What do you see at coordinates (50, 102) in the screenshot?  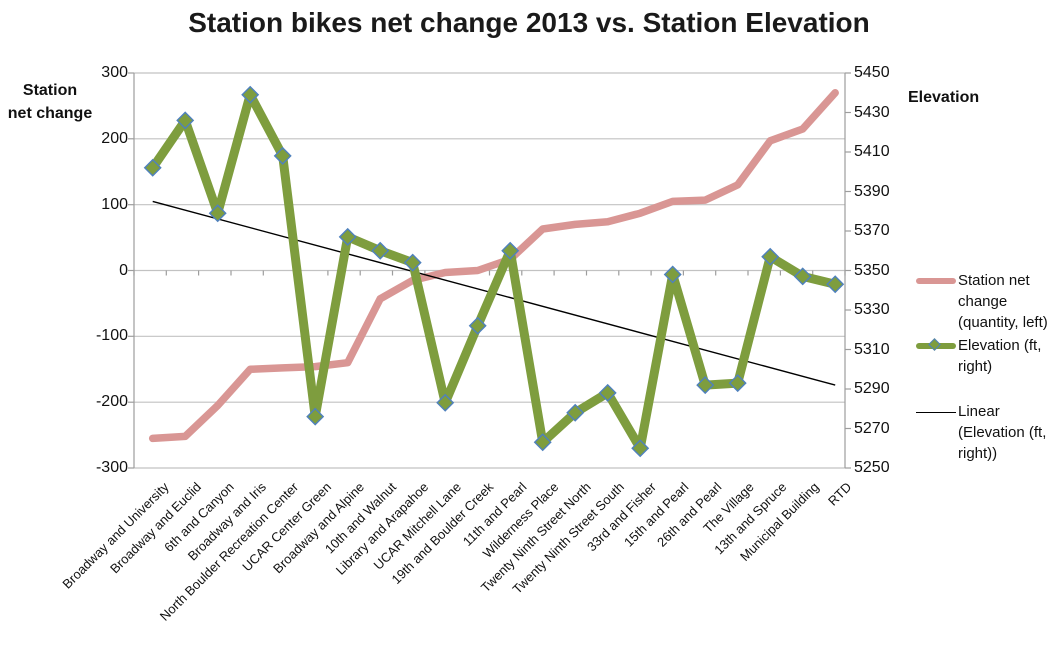 I see `left-axis-title: Station net change` at bounding box center [50, 102].